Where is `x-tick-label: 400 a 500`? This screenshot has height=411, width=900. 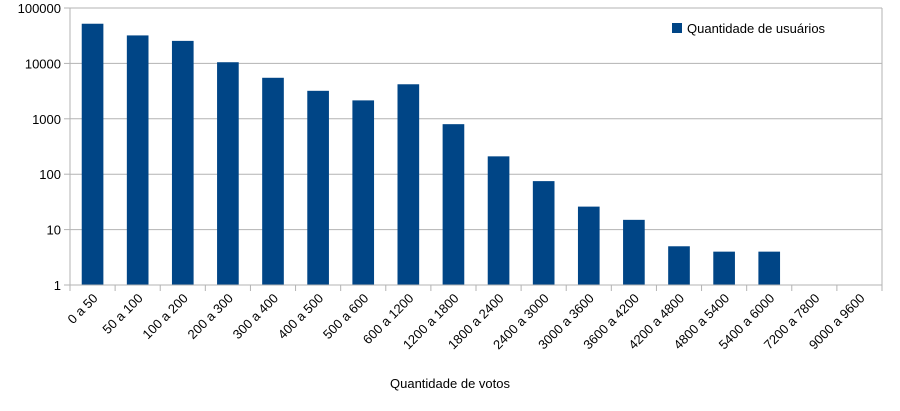 x-tick-label: 400 a 500 is located at coordinates (301, 317).